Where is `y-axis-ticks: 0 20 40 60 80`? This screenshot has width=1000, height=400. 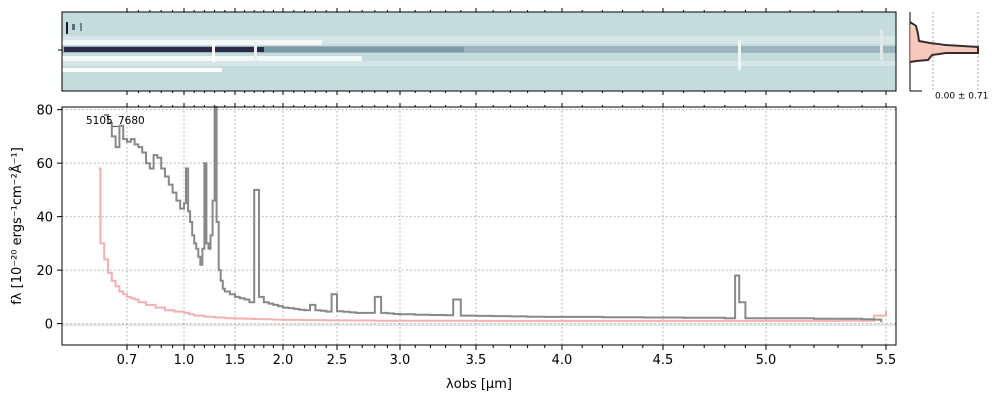
y-axis-ticks: 0 20 40 60 80 is located at coordinates (49, 218).